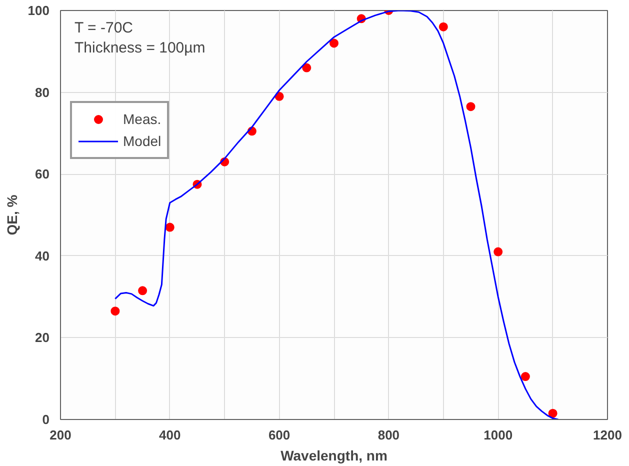 The height and width of the screenshot is (466, 629). I want to click on x-tick-label: 400, so click(170, 435).